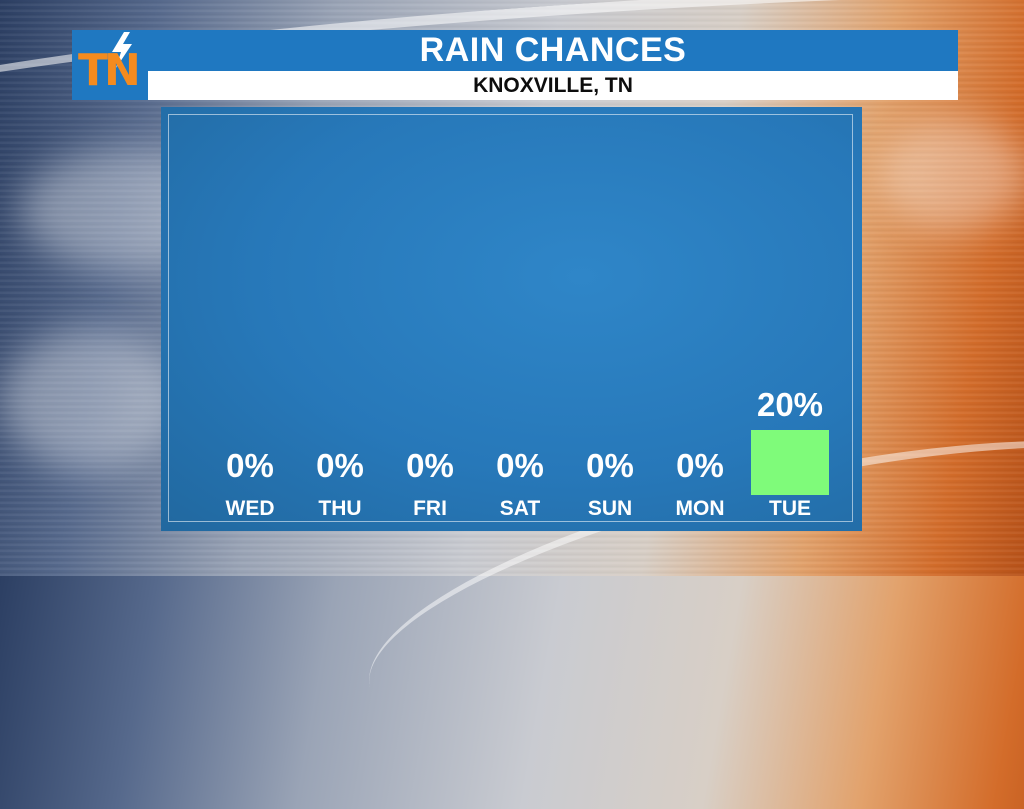 Image resolution: width=1024 pixels, height=809 pixels. What do you see at coordinates (430, 508) in the screenshot?
I see `category-label-fri: FRI` at bounding box center [430, 508].